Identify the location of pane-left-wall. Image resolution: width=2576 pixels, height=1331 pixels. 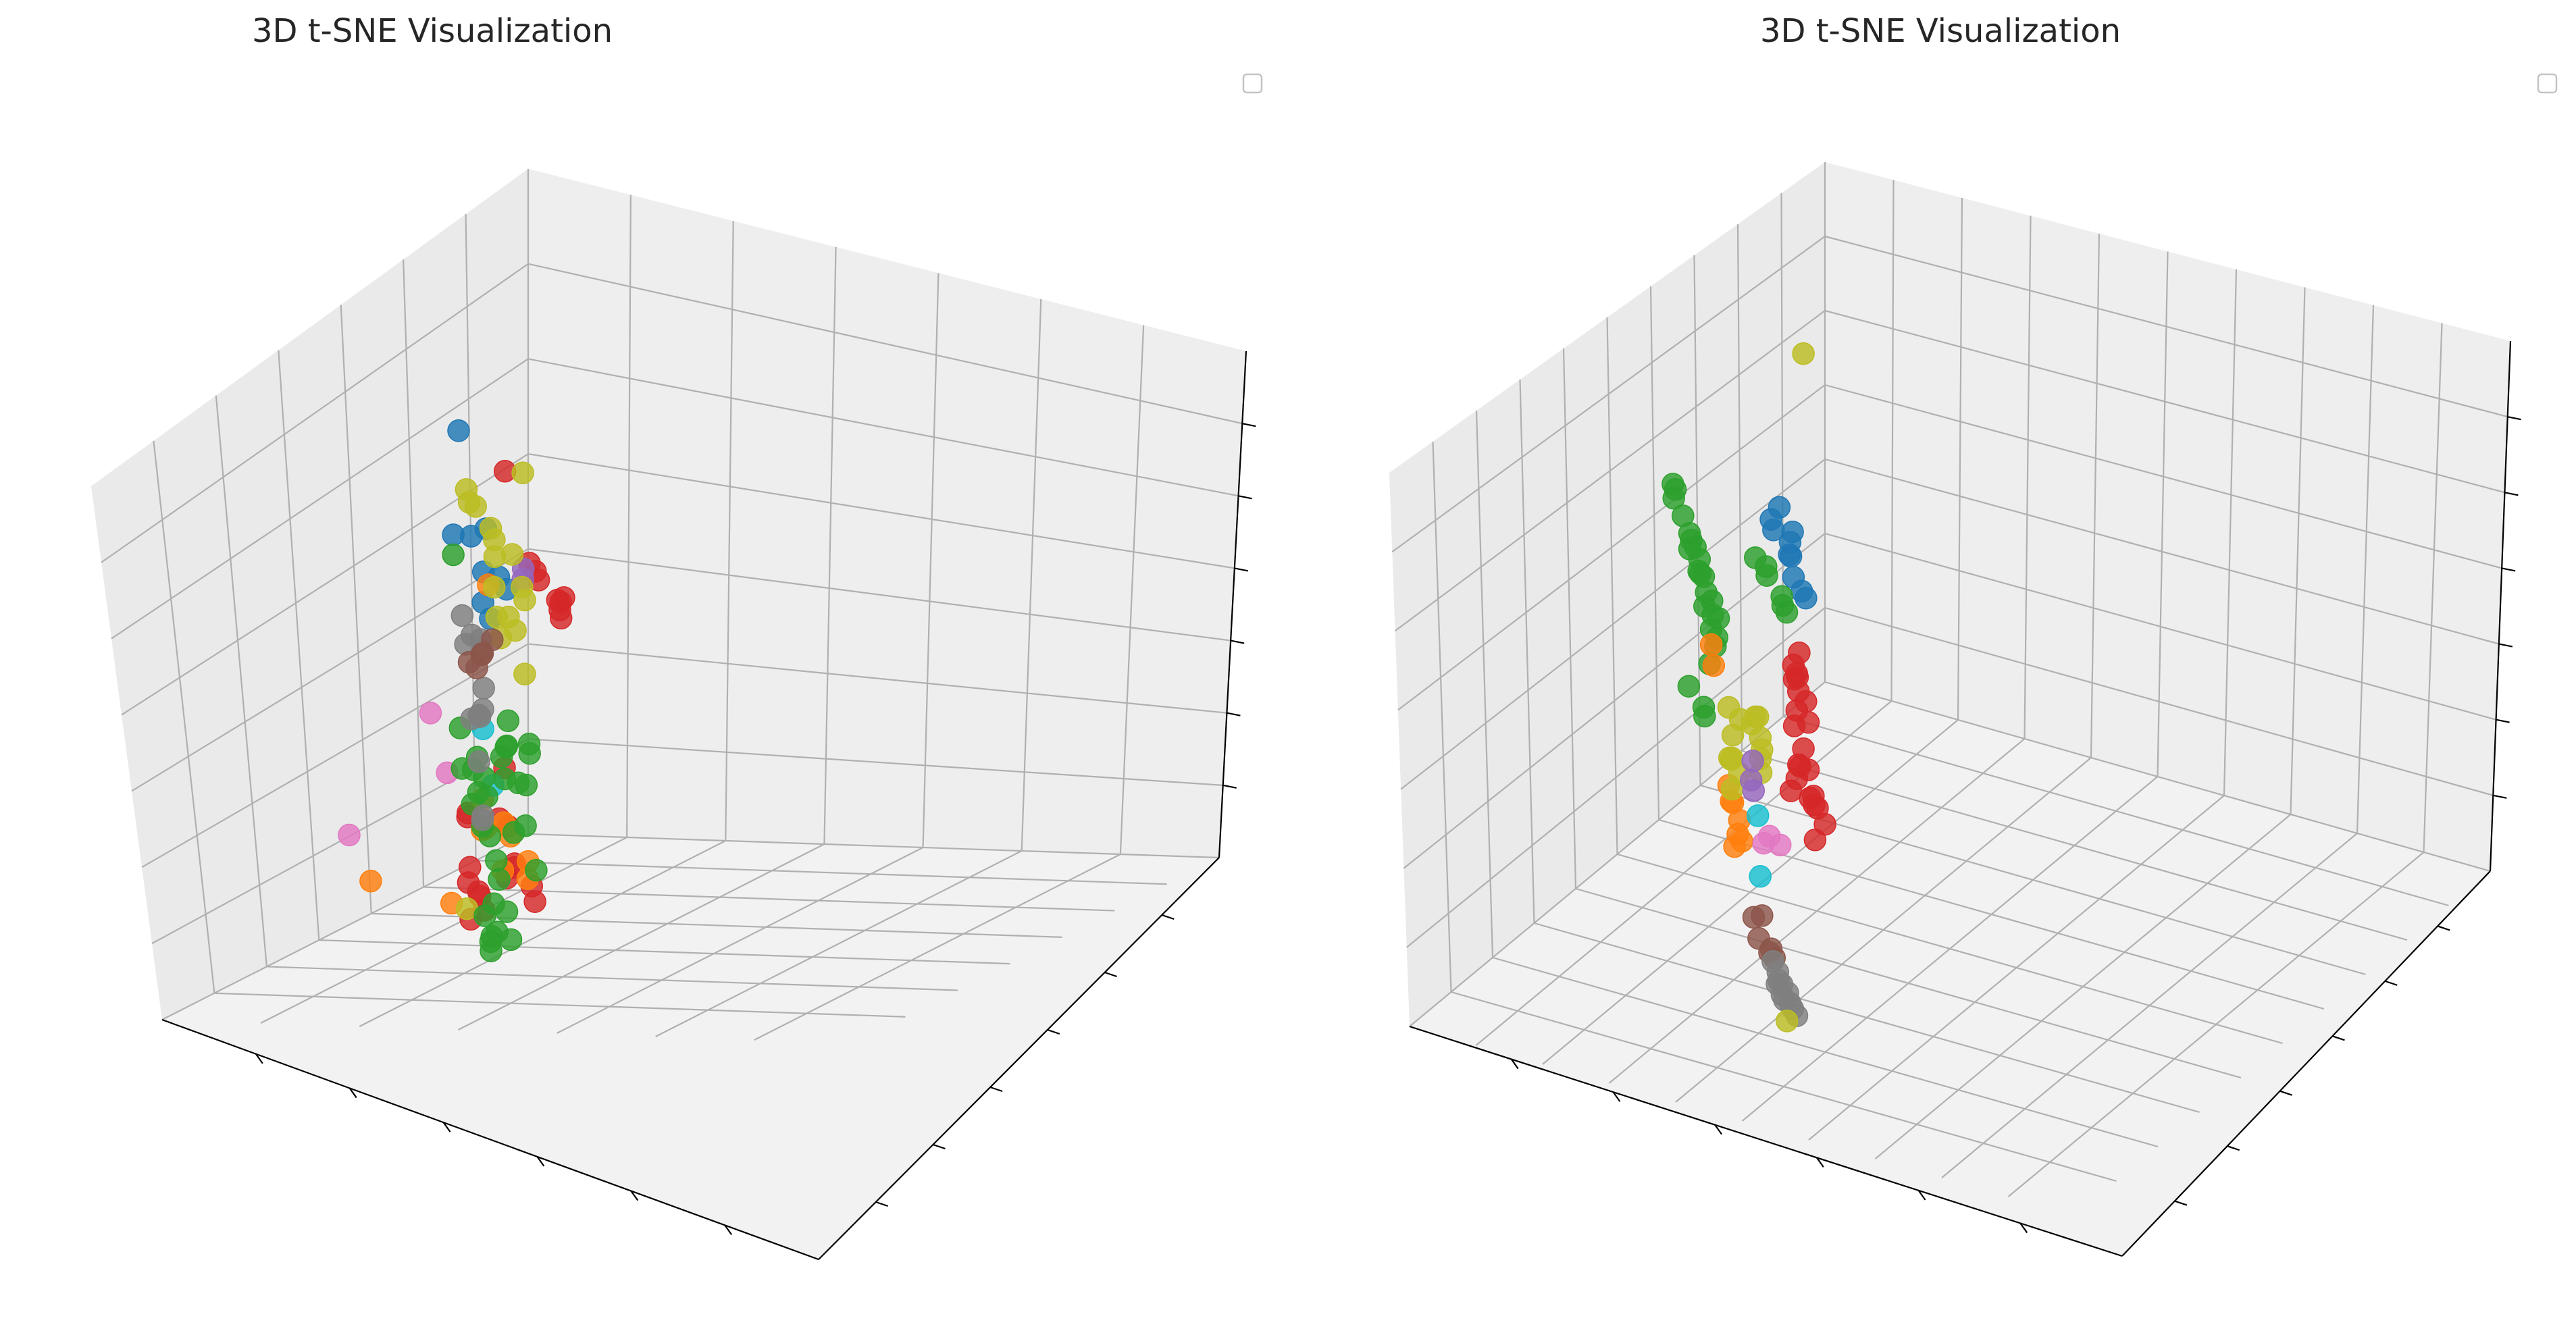
(1607, 594).